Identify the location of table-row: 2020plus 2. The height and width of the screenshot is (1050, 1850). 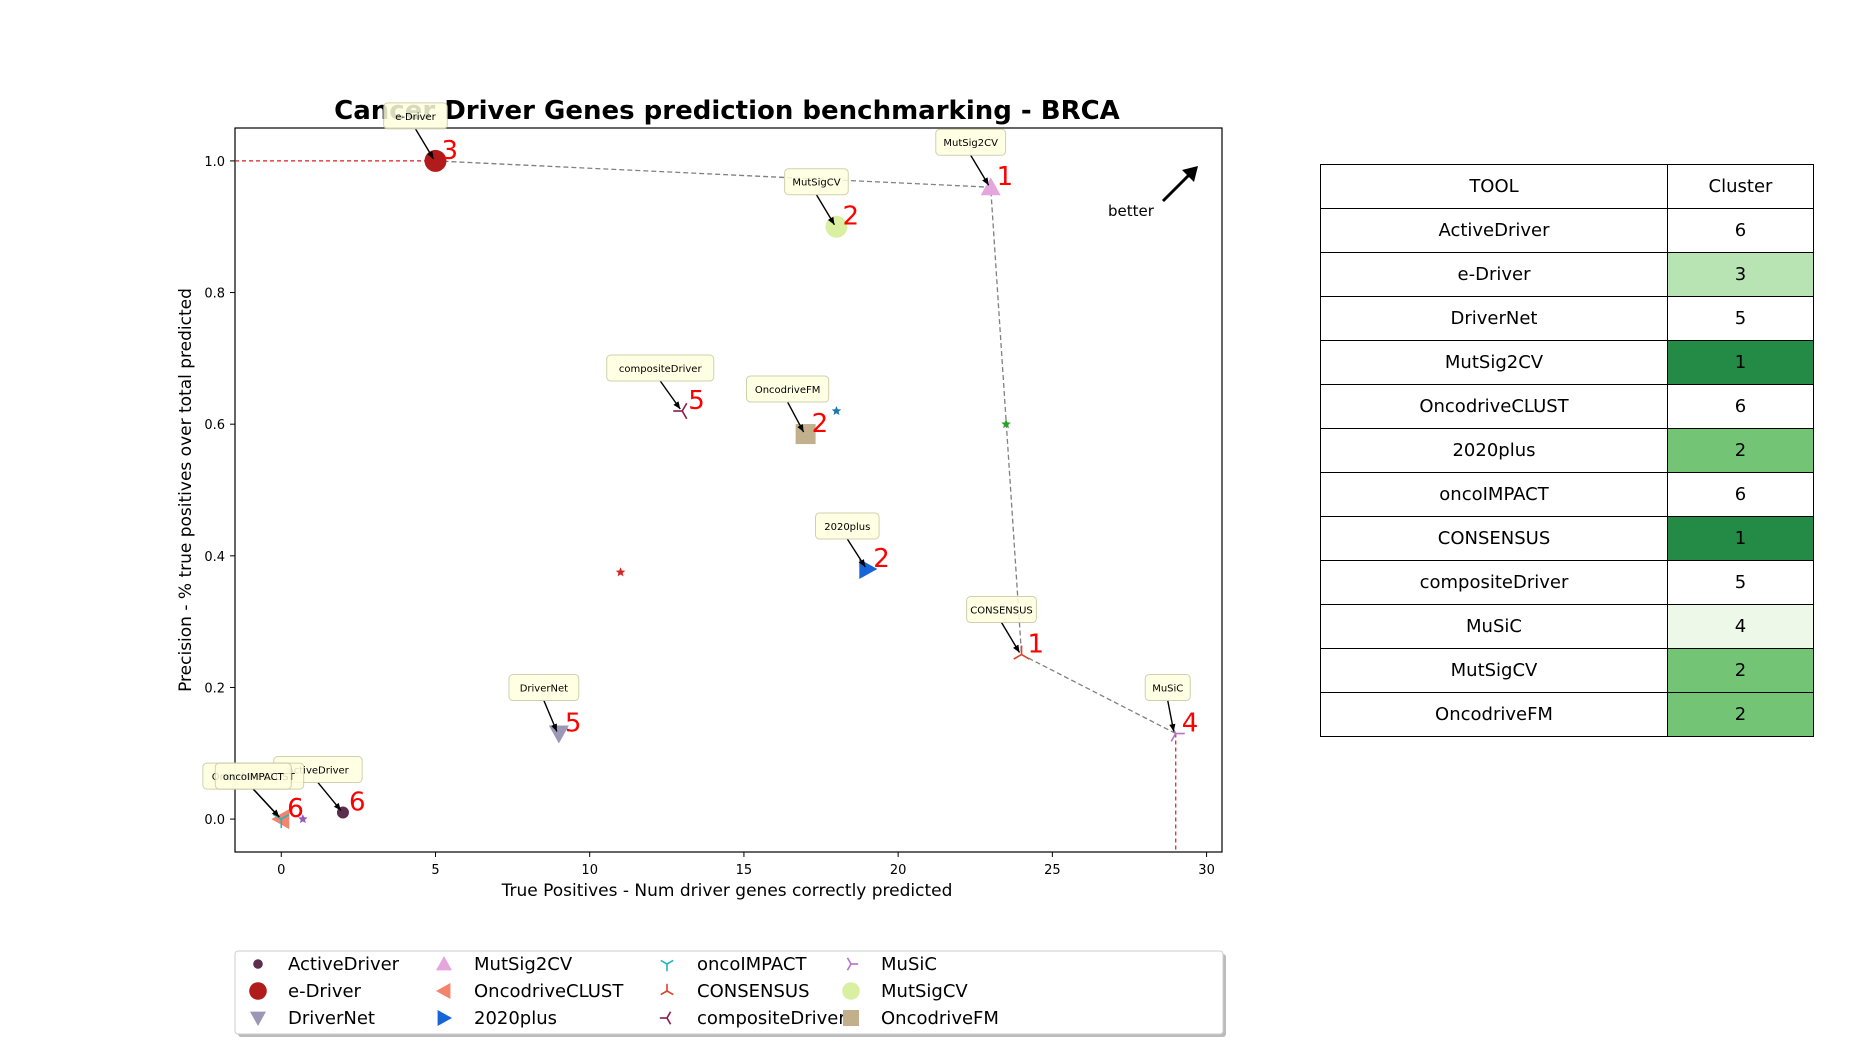
(1567, 450).